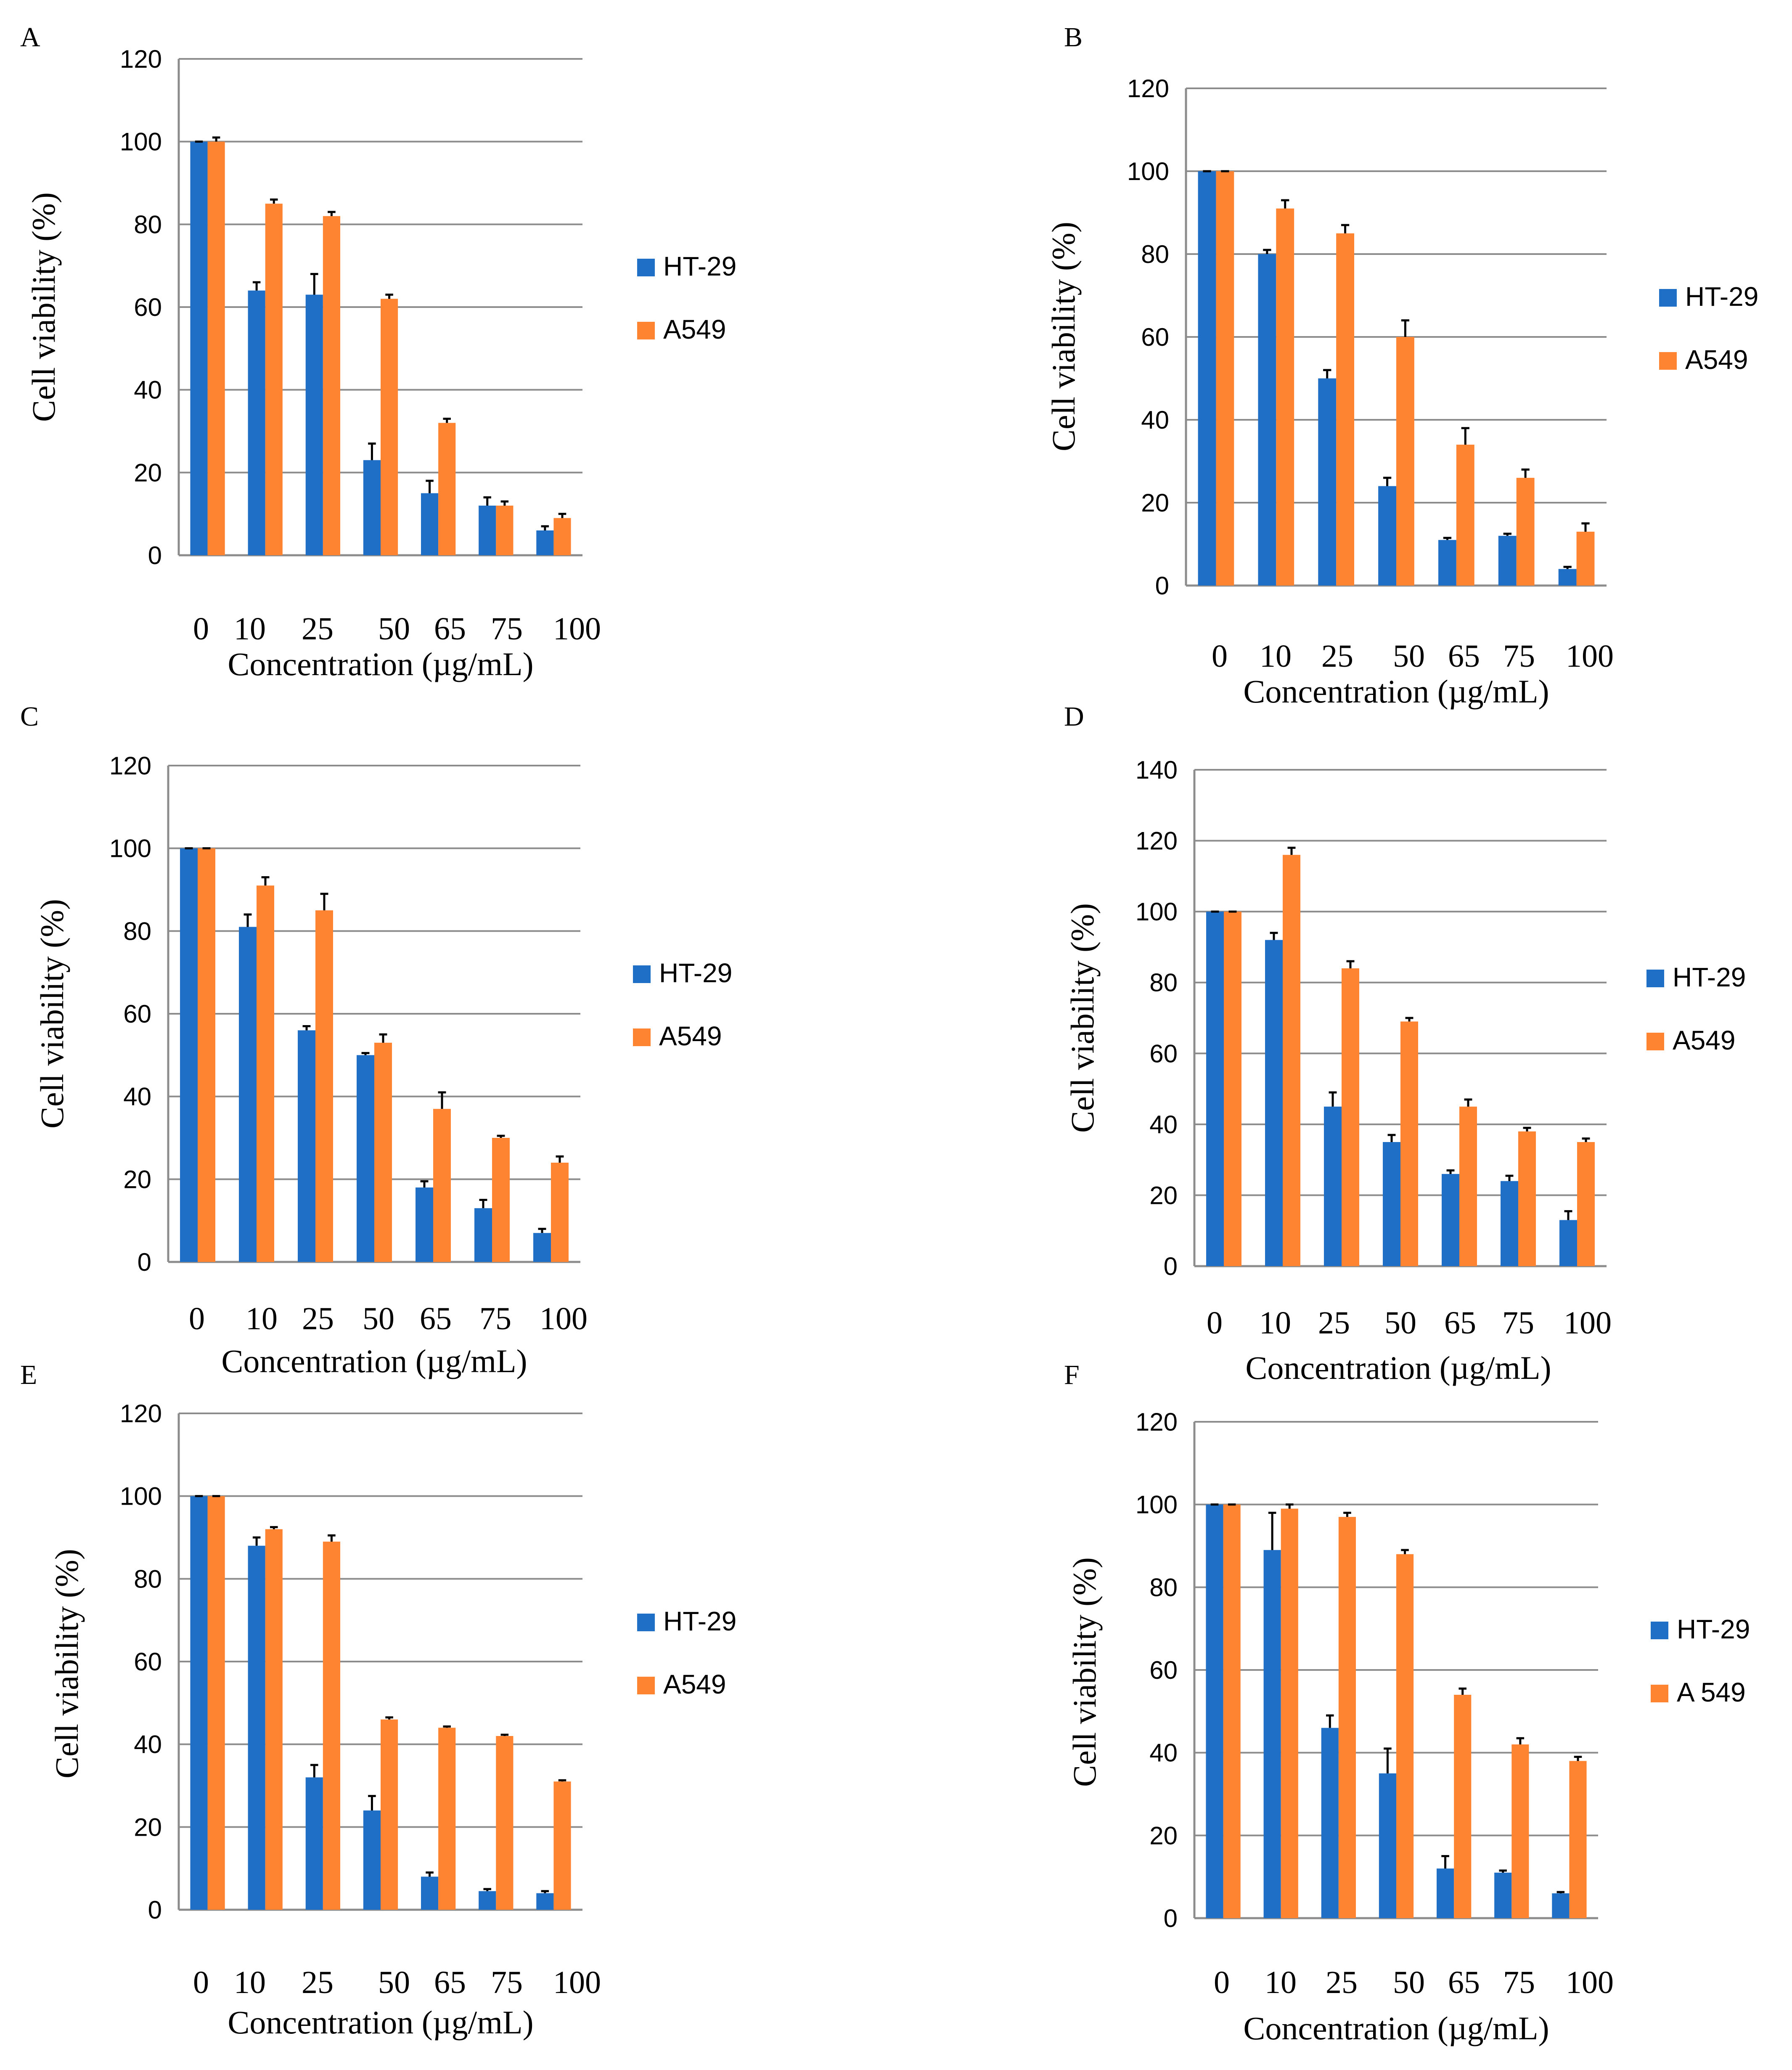 Image resolution: width=1792 pixels, height=2070 pixels. What do you see at coordinates (28, 1375) in the screenshot?
I see `panel-letter: E` at bounding box center [28, 1375].